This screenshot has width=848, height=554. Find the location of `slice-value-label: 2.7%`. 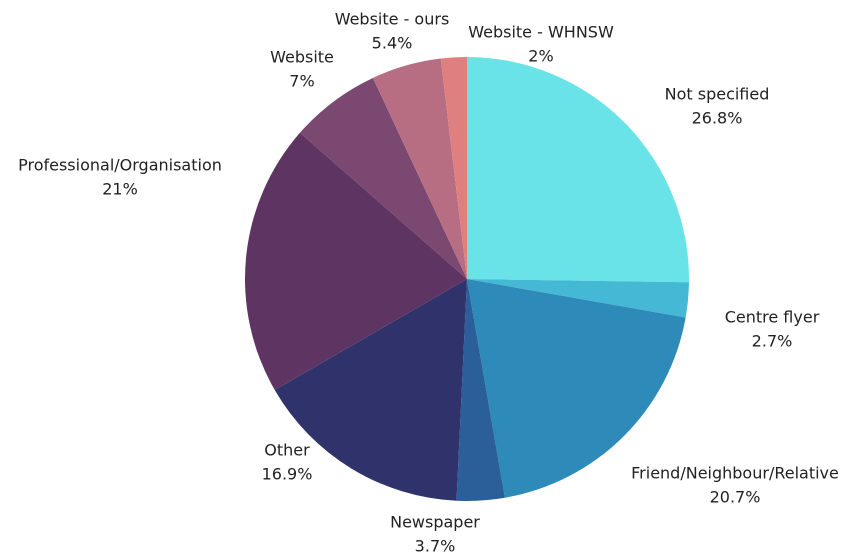

slice-value-label: 2.7% is located at coordinates (772, 341).